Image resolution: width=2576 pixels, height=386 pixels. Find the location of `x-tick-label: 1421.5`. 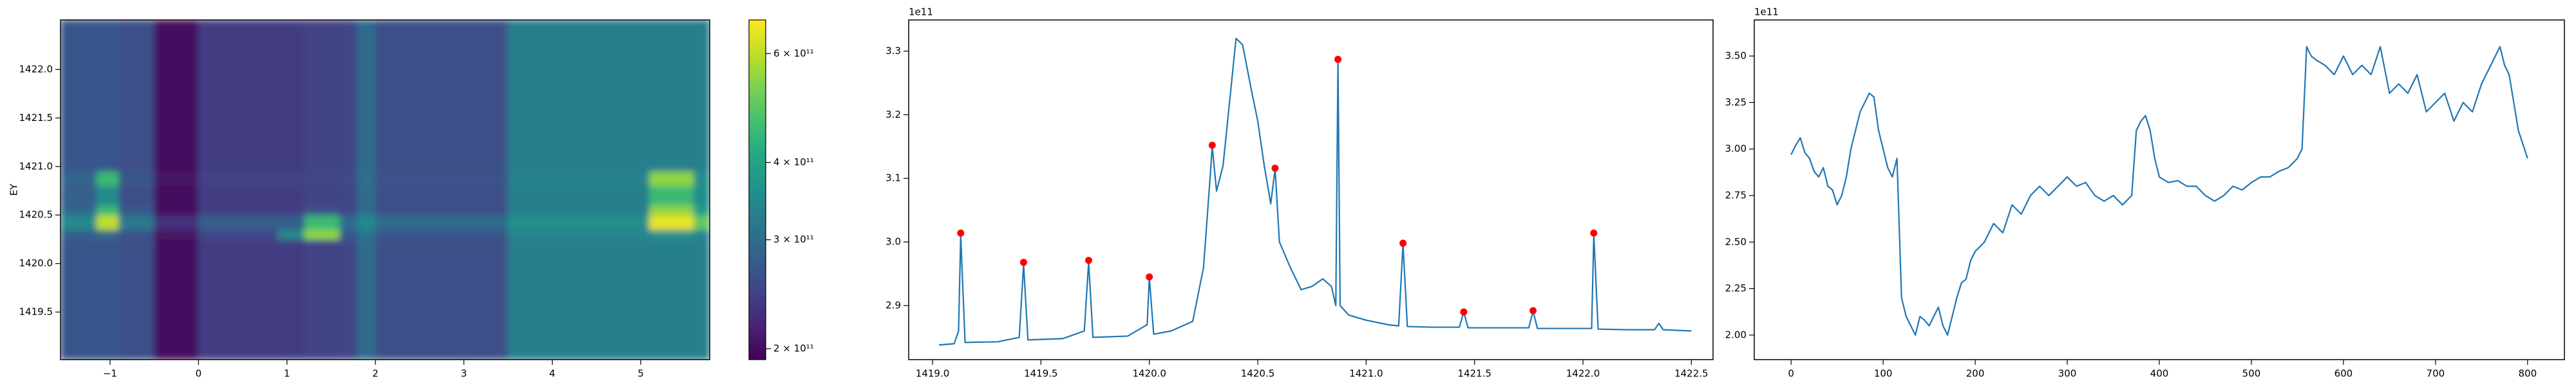

x-tick-label: 1421.5 is located at coordinates (1475, 374).